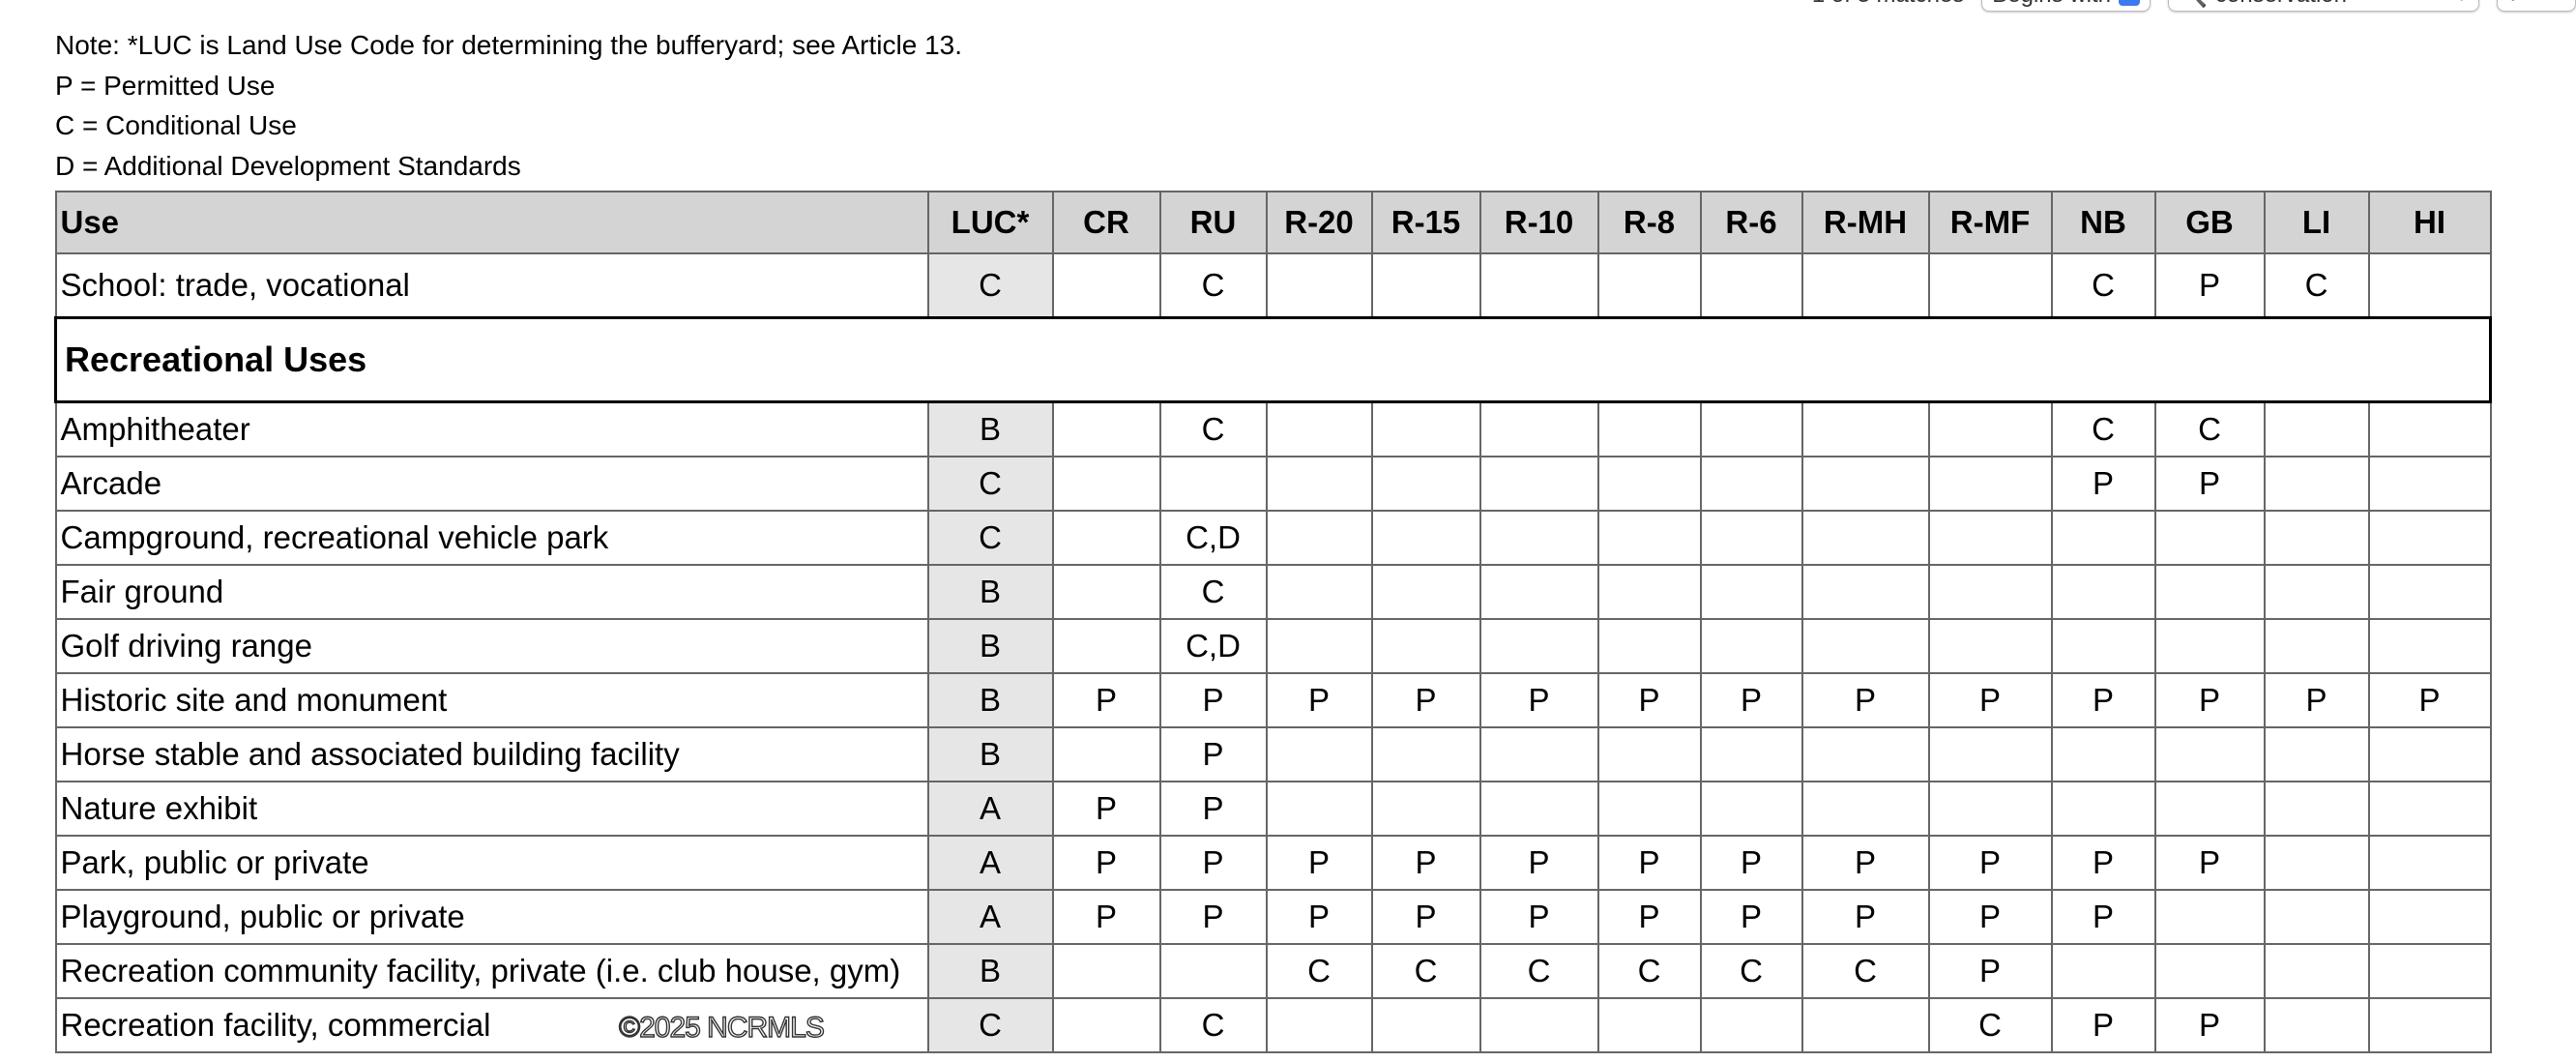 This screenshot has height=1062, width=2576. I want to click on column-header: RU, so click(1213, 222).